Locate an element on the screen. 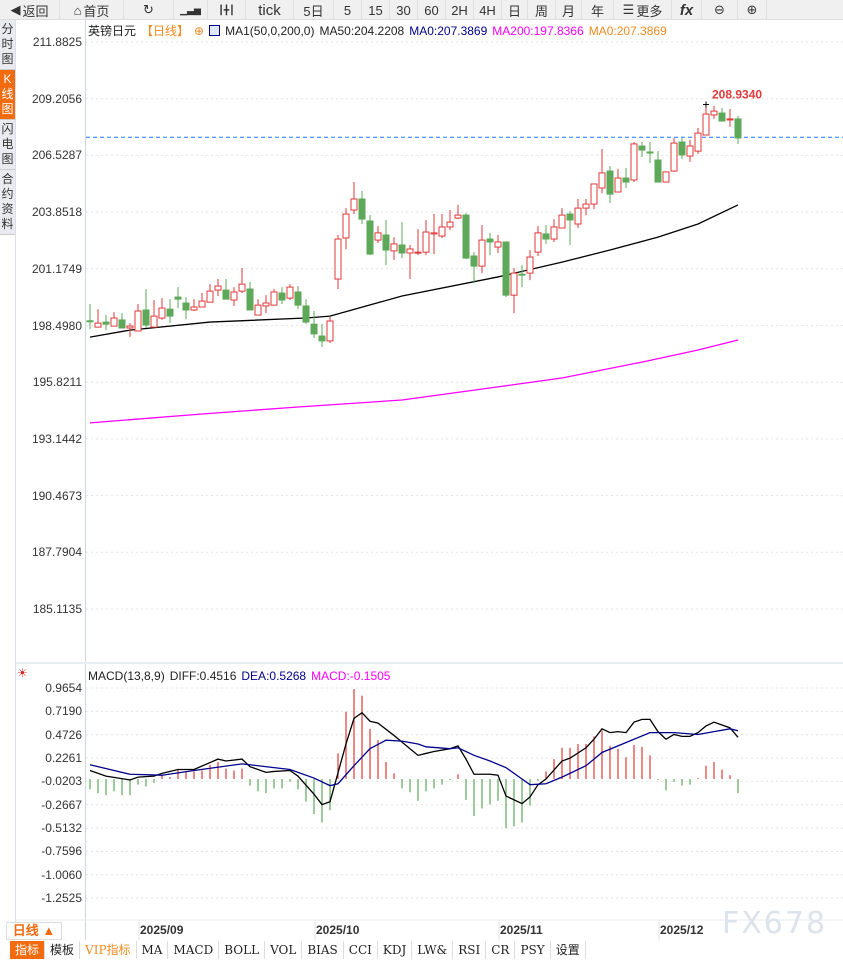  tab-0: 指标 is located at coordinates (28, 950).